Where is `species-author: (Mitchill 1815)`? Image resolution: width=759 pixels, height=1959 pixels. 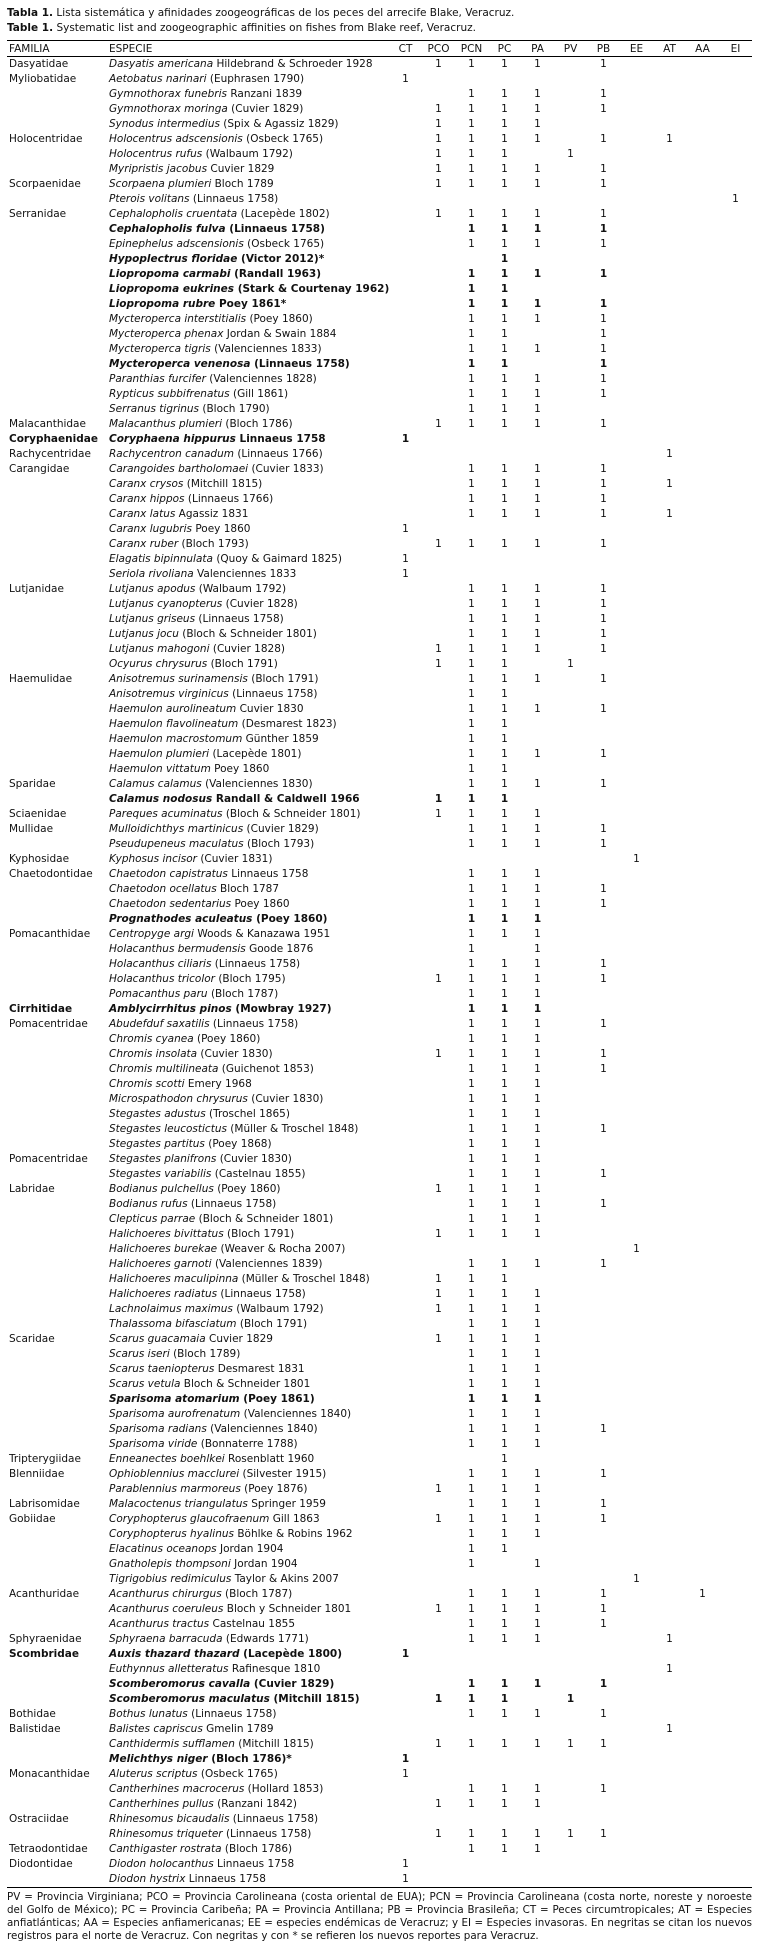
species-author: (Mitchill 1815) is located at coordinates (316, 1699).